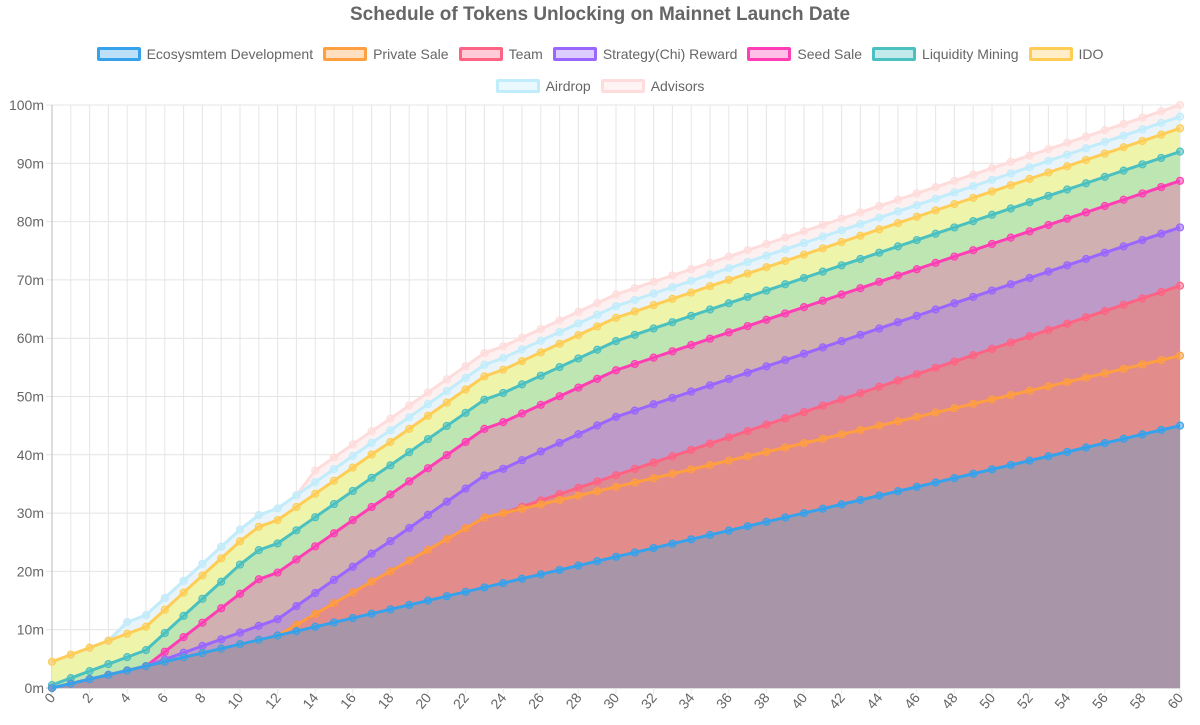 Image resolution: width=1200 pixels, height=725 pixels. What do you see at coordinates (1065, 54) in the screenshot?
I see `legend-item: IDO` at bounding box center [1065, 54].